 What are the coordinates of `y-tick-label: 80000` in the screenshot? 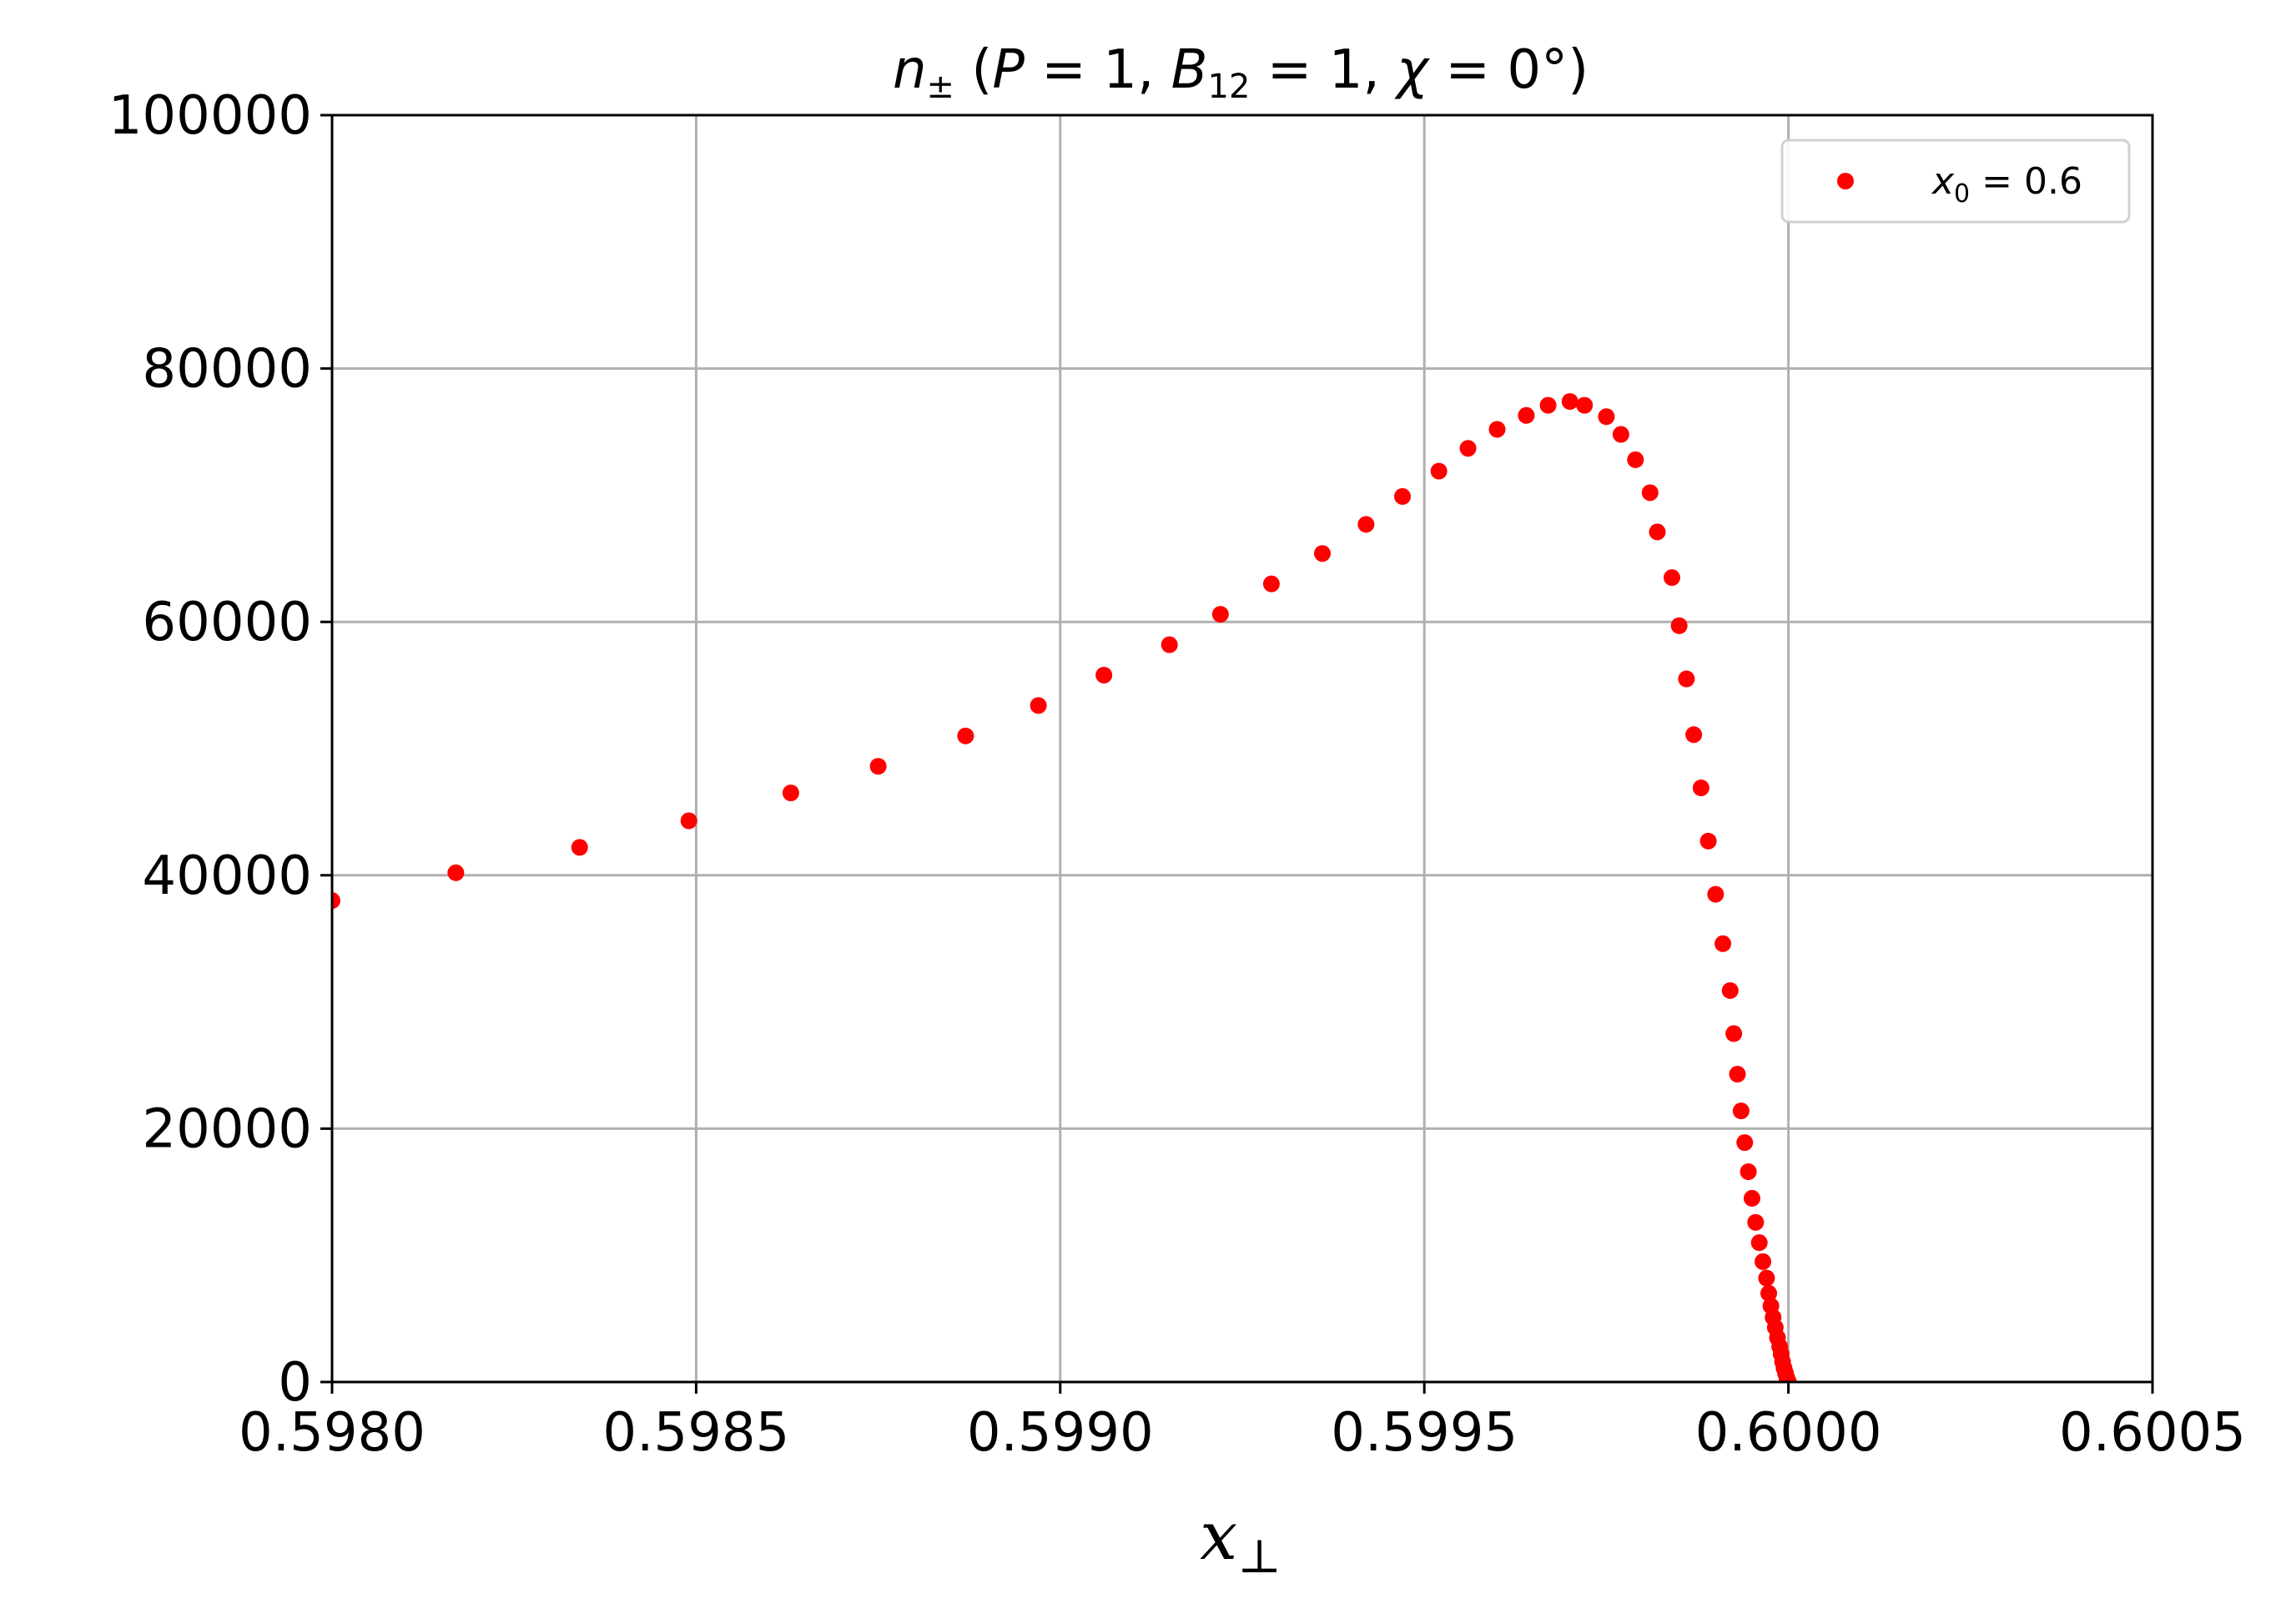 It's located at (227, 370).